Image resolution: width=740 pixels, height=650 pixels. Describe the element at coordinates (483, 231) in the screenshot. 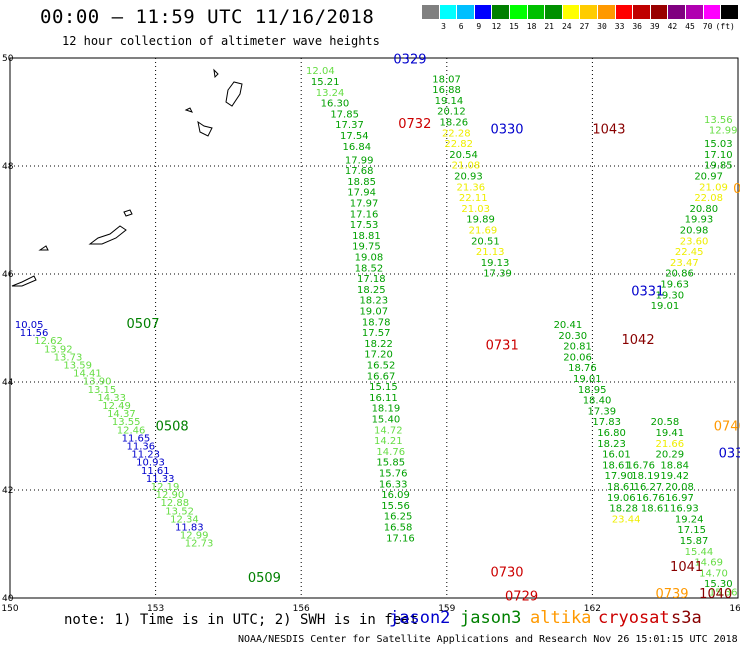

I see `wave-height-value: 21.69` at that location.